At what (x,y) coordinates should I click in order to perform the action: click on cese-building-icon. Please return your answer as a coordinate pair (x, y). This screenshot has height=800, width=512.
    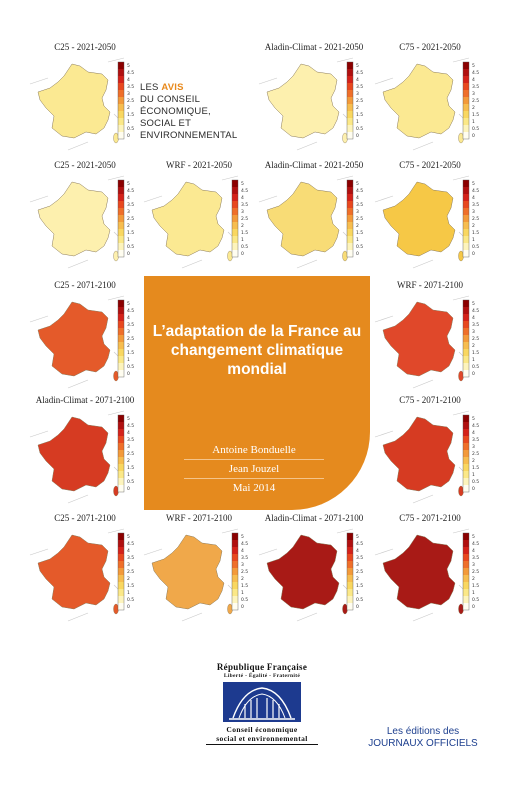
    Looking at the image, I should click on (262, 702).